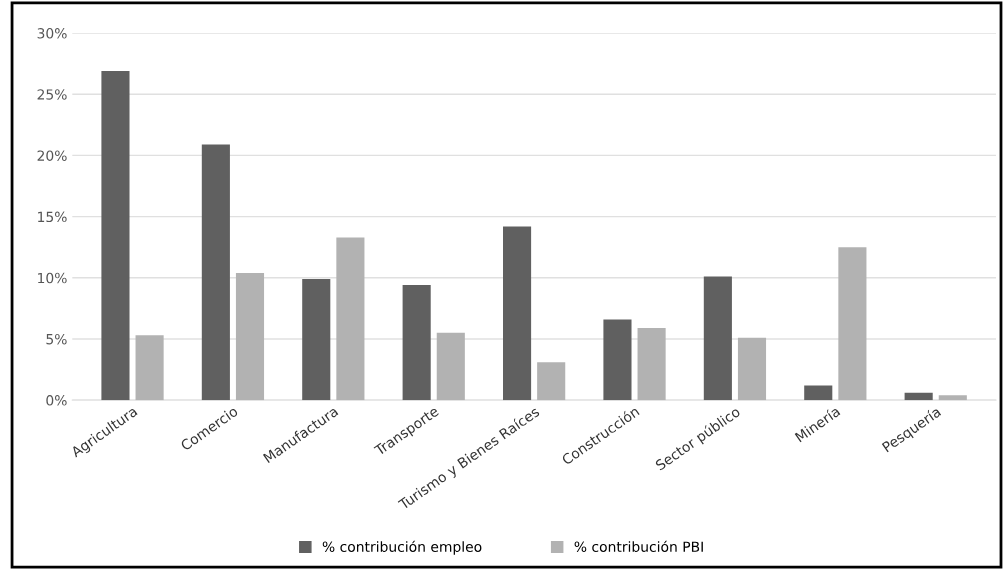  Describe the element at coordinates (56, 339) in the screenshot. I see `y-tick-label: 5%` at that location.